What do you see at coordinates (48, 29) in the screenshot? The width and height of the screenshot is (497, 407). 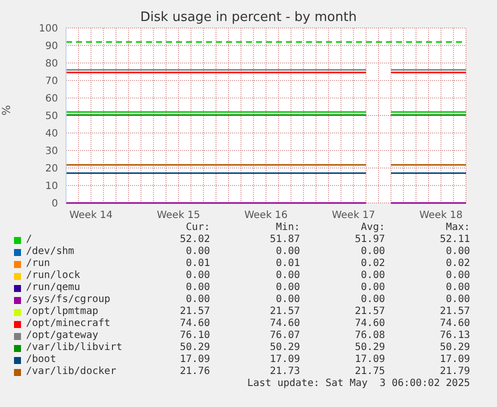 I see `y-tick-label: 100` at bounding box center [48, 29].